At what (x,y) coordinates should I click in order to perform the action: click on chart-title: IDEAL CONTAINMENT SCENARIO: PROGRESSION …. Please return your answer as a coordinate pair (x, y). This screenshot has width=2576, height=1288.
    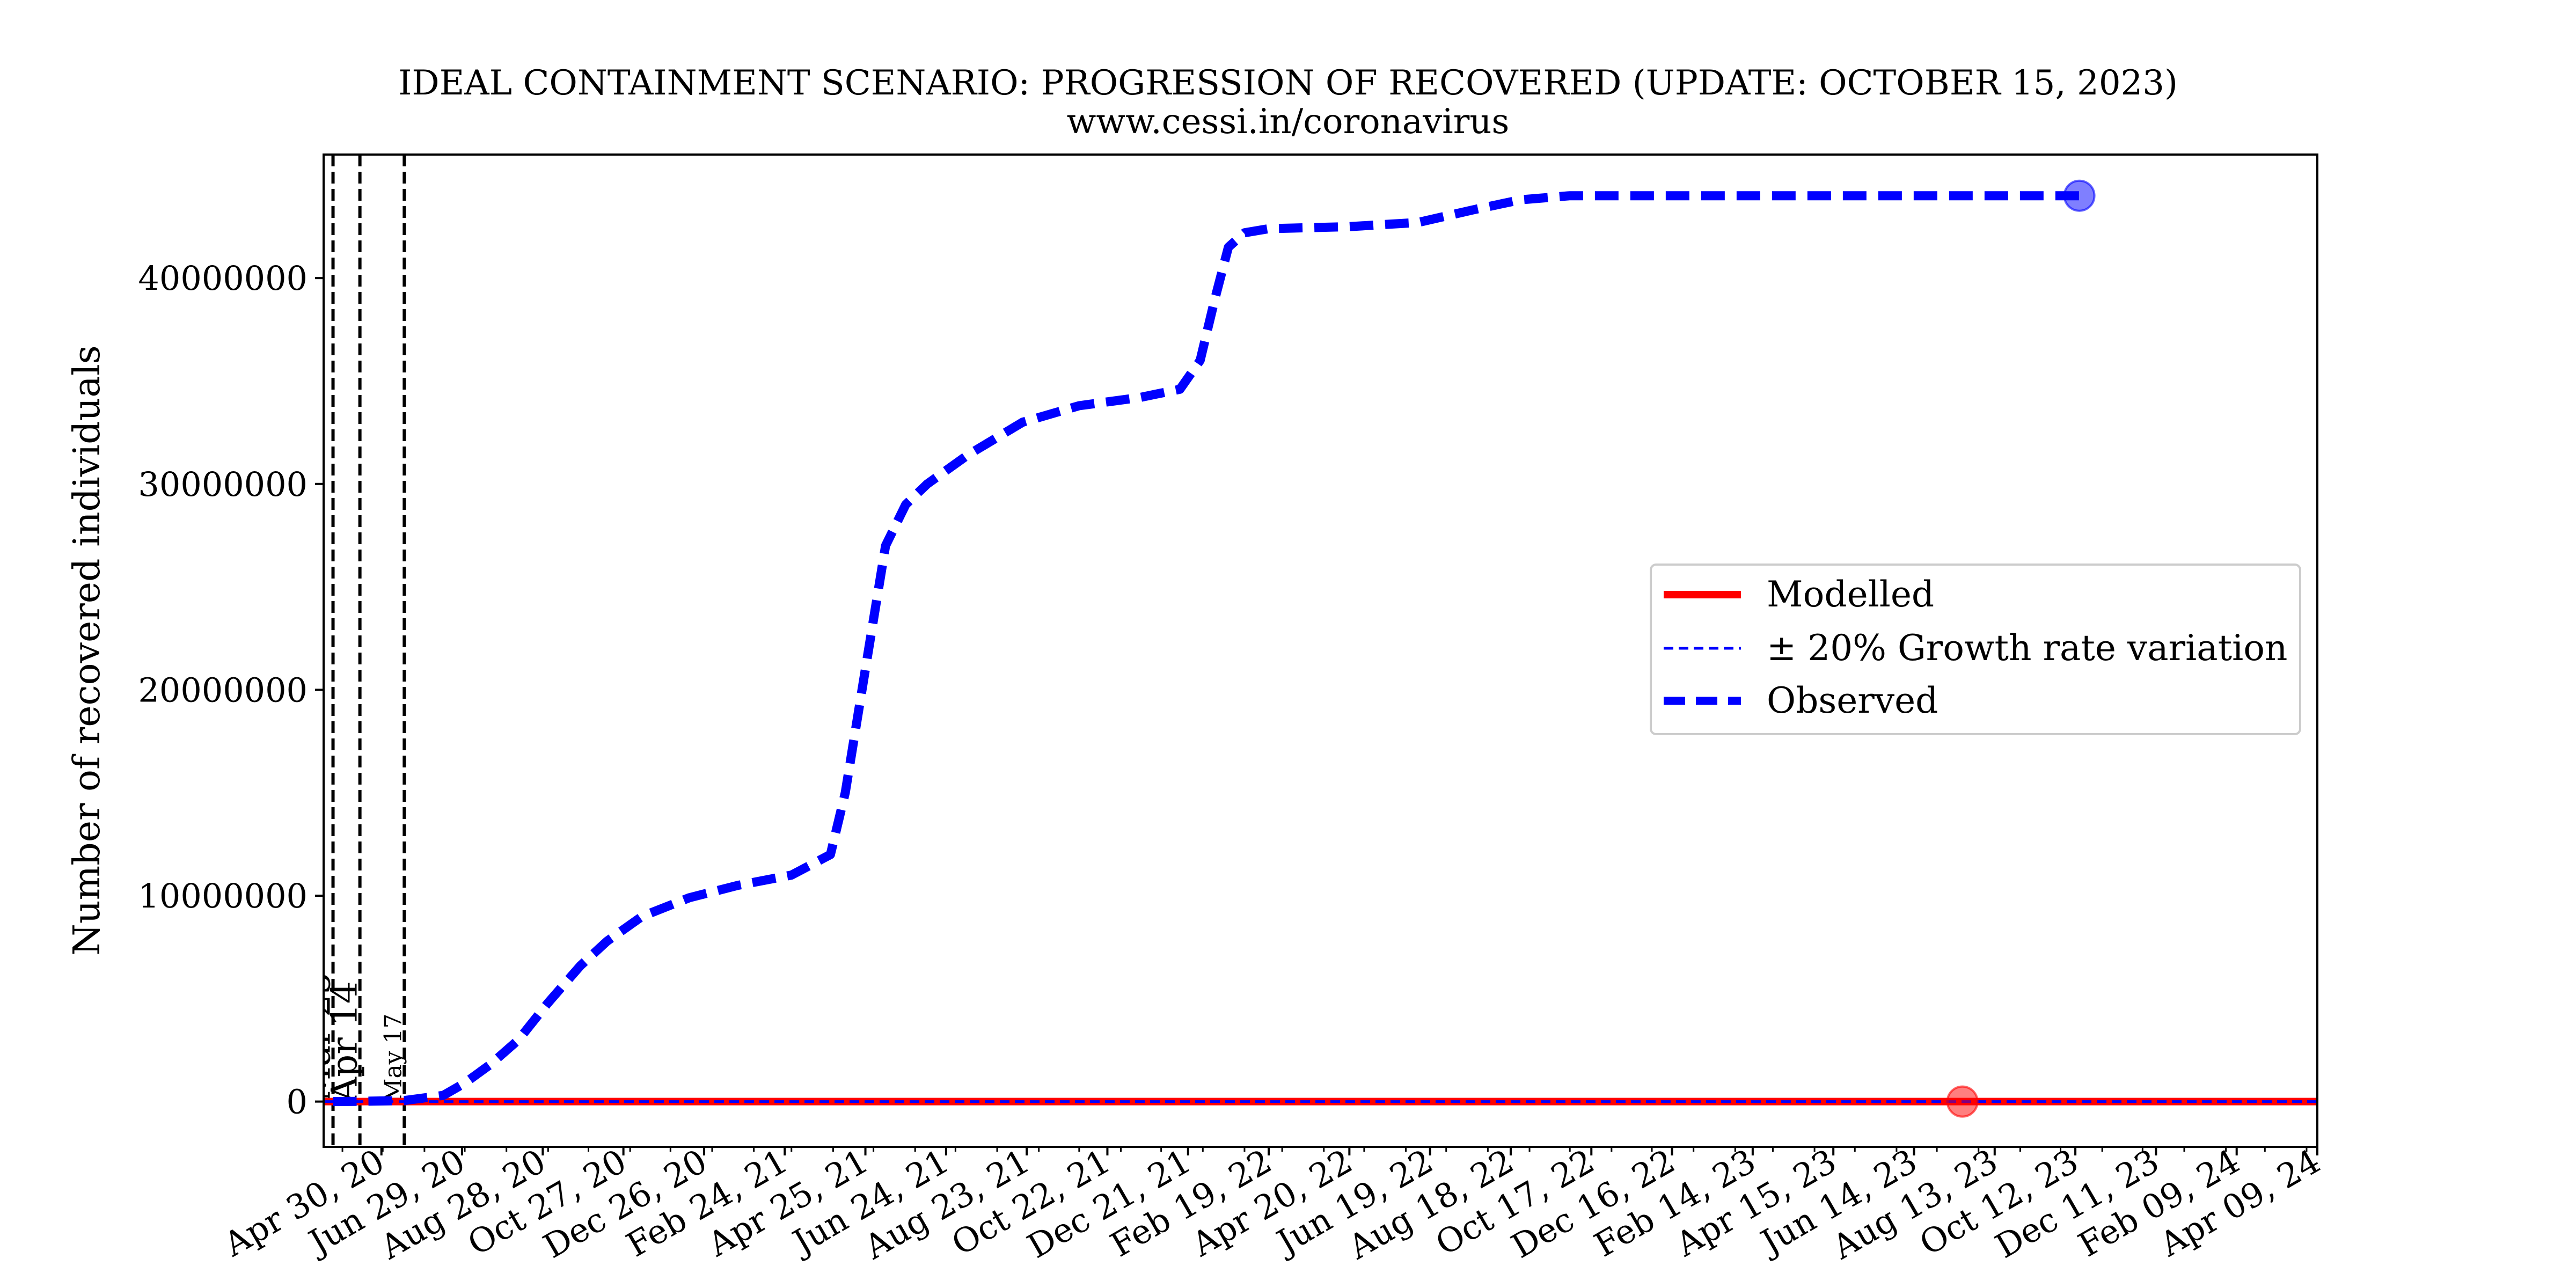
    Looking at the image, I should click on (1288, 83).